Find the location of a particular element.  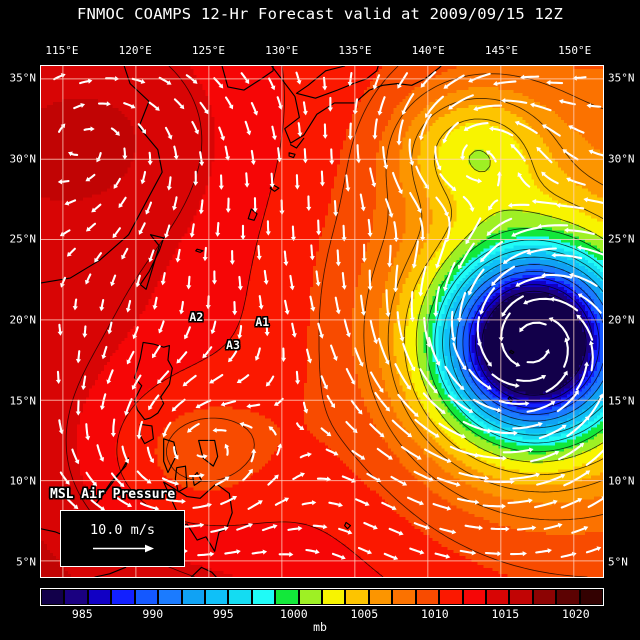

wind-scale-legend: 10.0 m/s is located at coordinates (122, 538).